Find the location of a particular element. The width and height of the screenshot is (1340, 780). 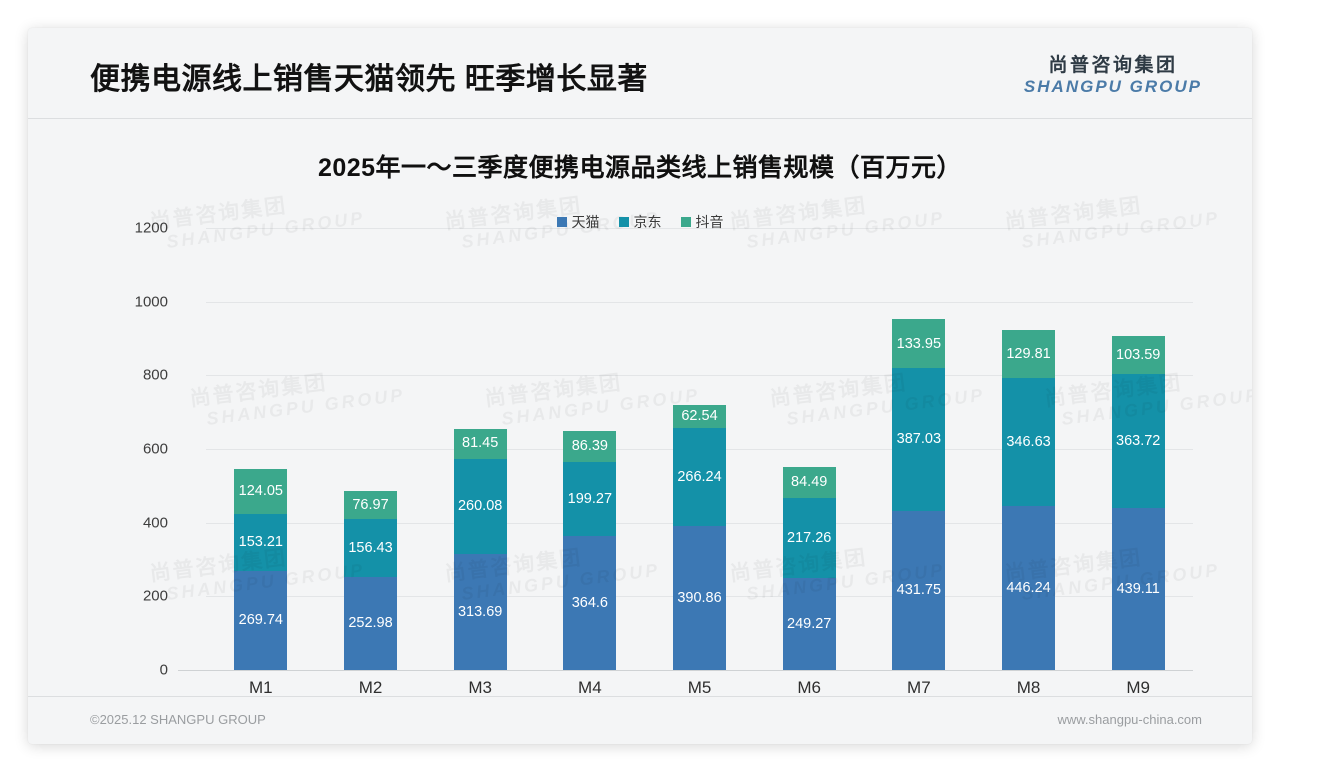

bar-stack: 86.39 199.27 364.6 is located at coordinates (590, 550).